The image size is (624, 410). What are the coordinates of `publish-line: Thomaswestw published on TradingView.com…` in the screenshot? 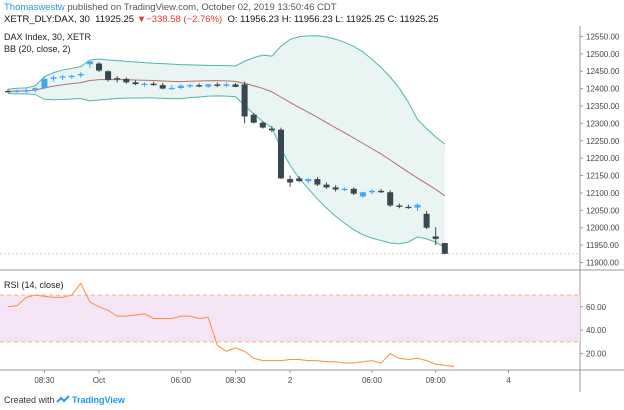 It's located at (170, 7).